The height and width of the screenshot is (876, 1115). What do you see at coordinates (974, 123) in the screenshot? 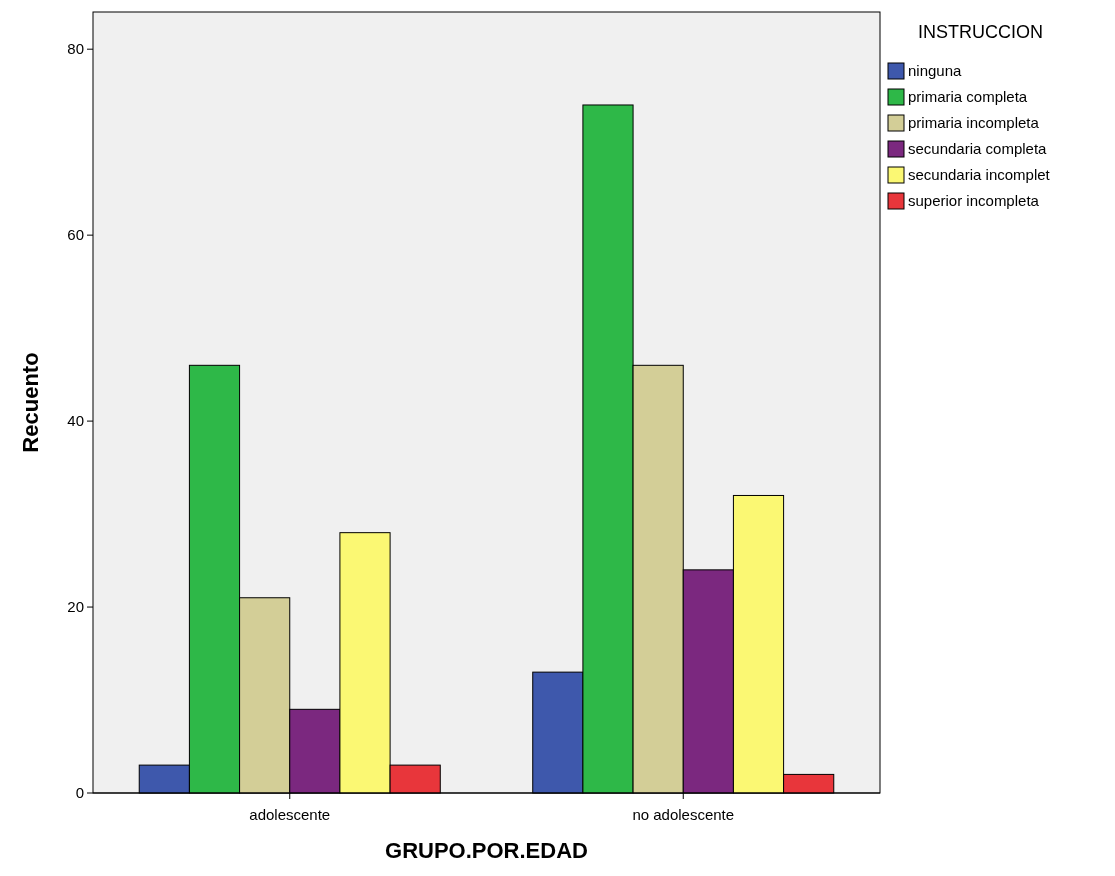
I see `legend-label: primaria incompleta` at bounding box center [974, 123].